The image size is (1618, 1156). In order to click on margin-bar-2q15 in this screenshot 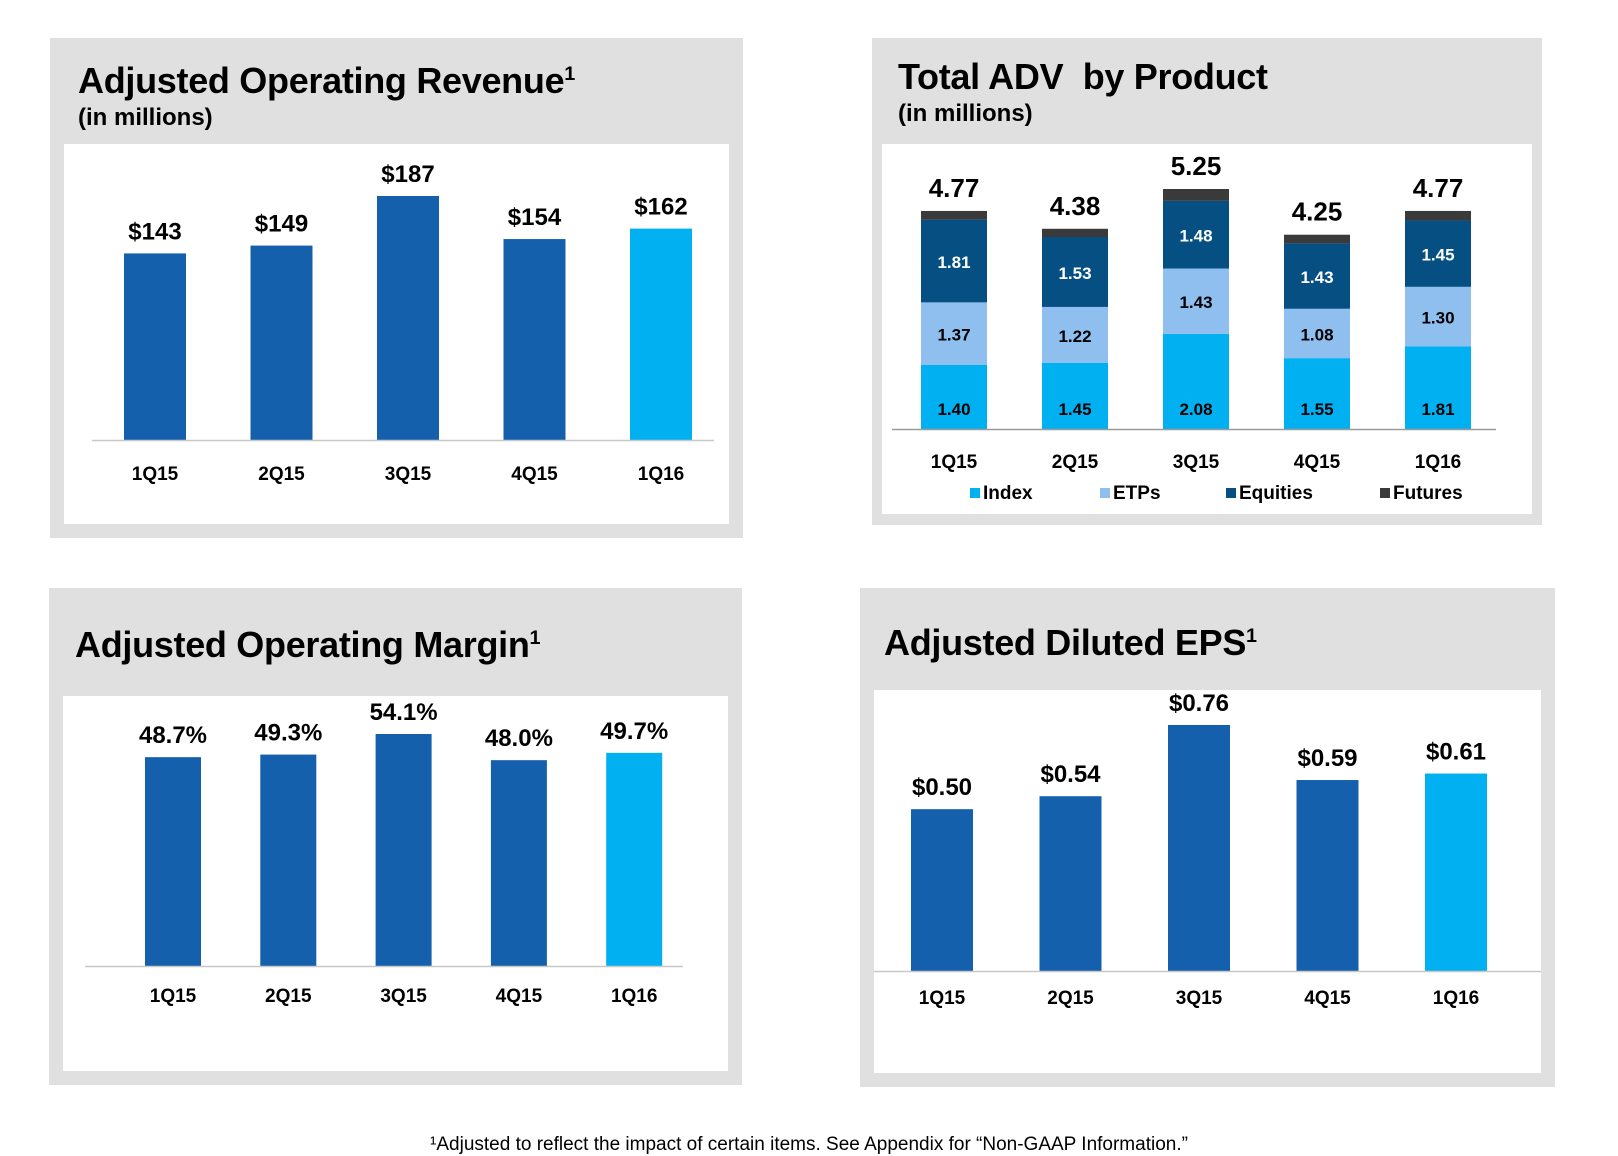, I will do `click(288, 860)`.